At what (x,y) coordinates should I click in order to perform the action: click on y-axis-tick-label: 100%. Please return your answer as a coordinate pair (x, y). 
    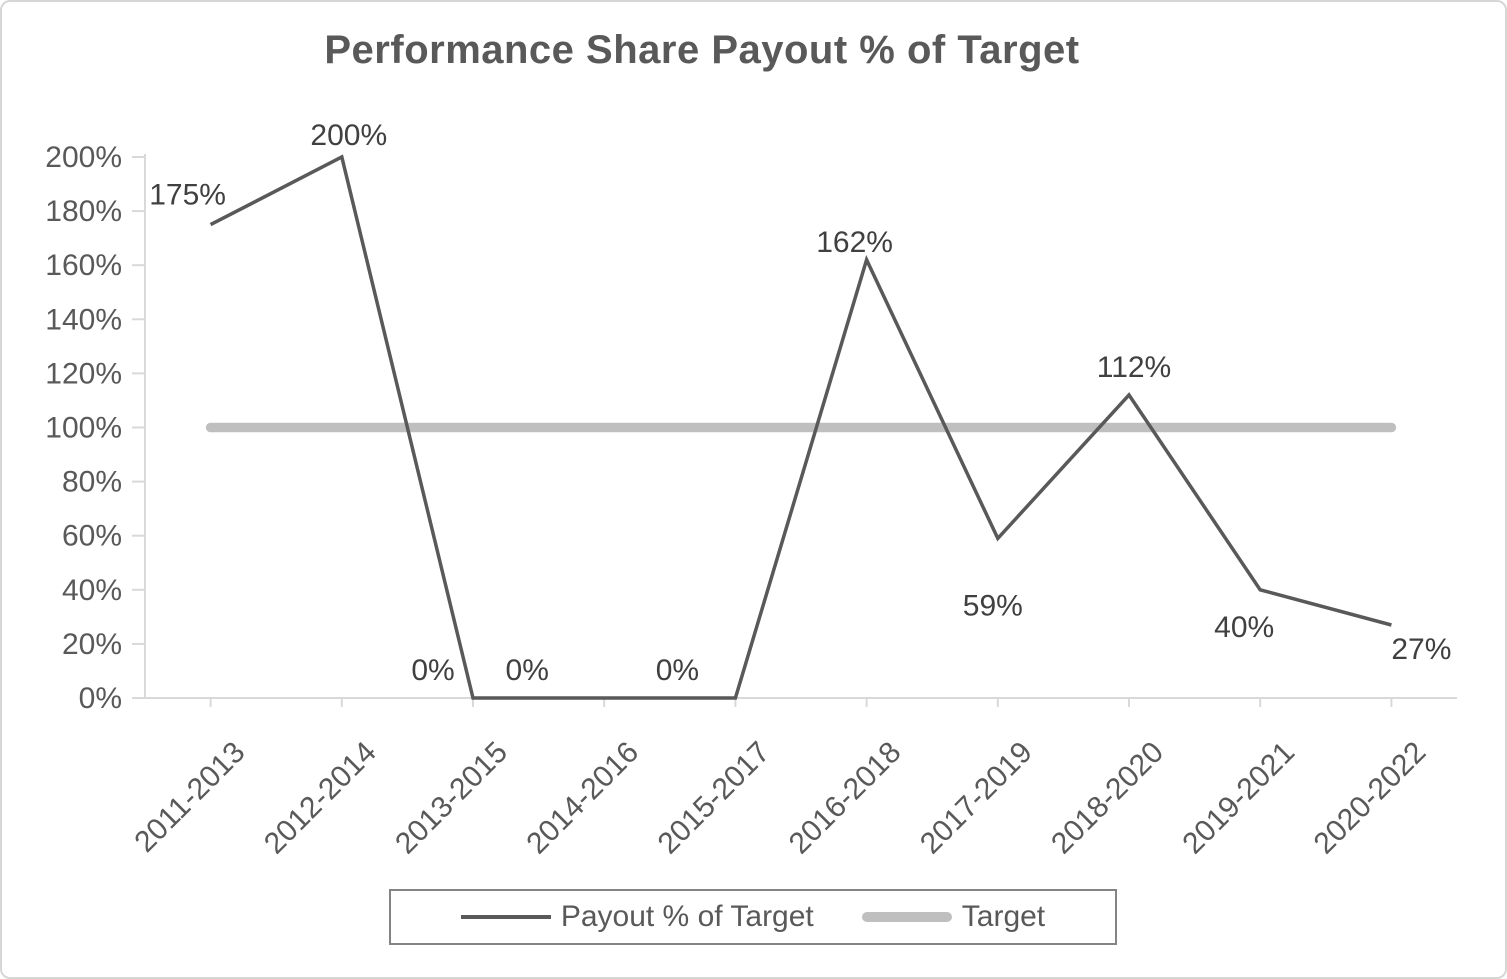
    Looking at the image, I should click on (83, 428).